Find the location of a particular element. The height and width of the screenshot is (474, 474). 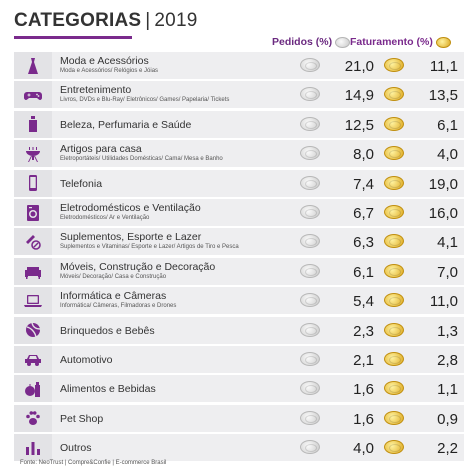

sofa-icon is located at coordinates (33, 273).